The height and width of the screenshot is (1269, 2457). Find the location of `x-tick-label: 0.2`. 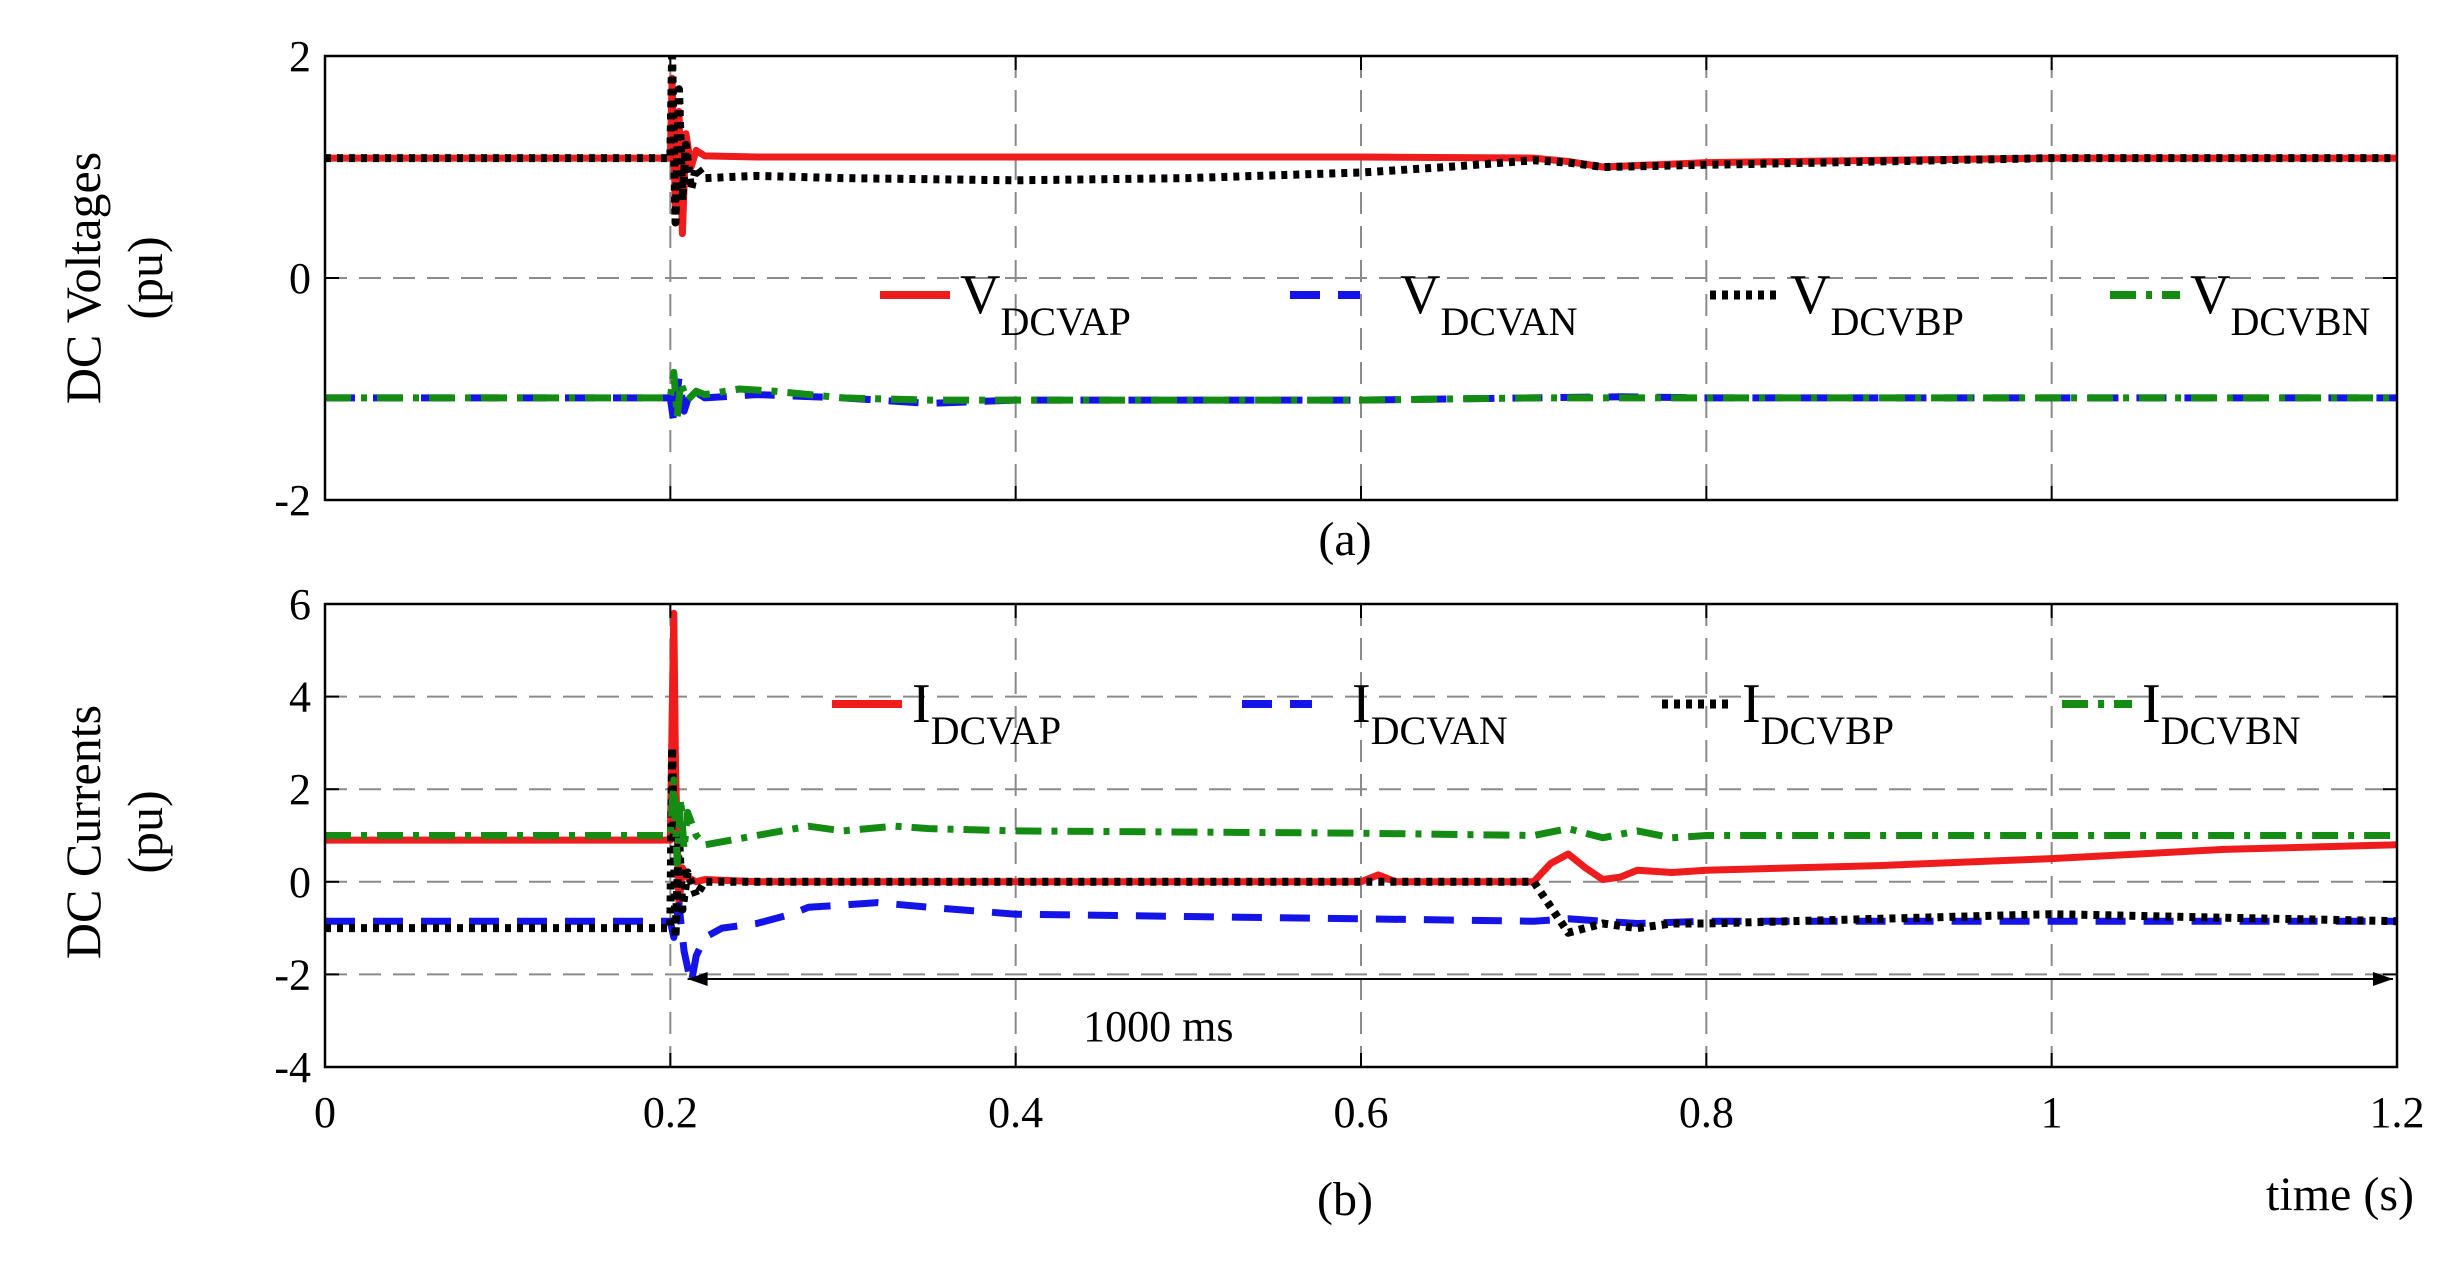

x-tick-label: 0.2 is located at coordinates (670, 1112).